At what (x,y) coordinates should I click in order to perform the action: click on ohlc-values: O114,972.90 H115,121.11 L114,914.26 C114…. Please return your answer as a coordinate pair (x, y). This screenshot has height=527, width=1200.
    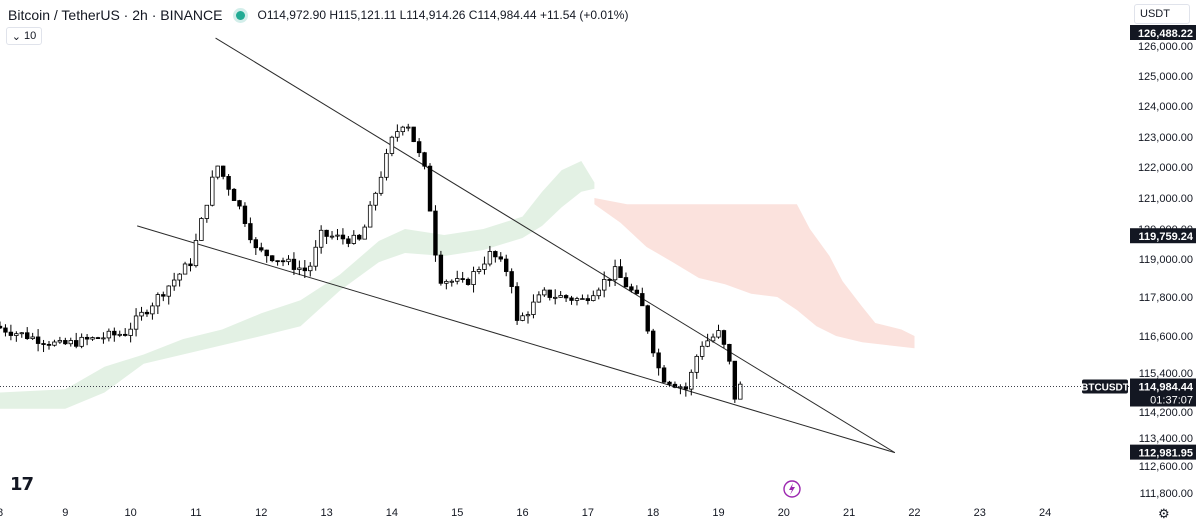
    Looking at the image, I should click on (443, 15).